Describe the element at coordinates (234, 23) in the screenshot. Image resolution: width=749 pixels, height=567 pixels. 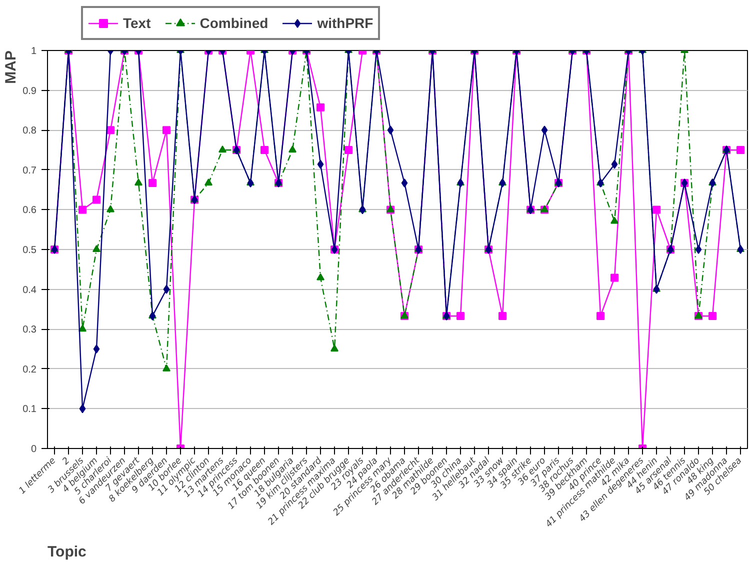
I see `legend-label: Combined` at that location.